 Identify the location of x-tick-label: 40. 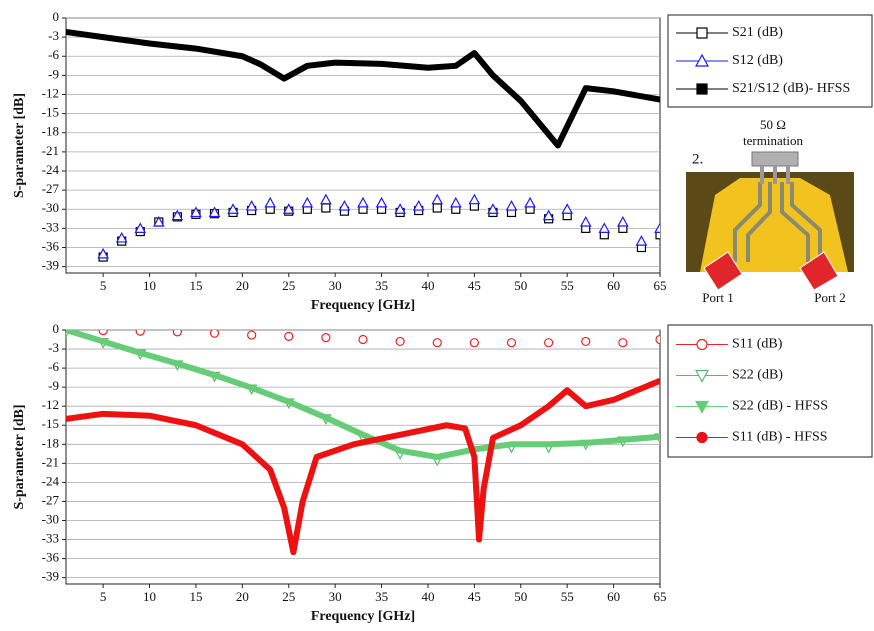
(427, 596).